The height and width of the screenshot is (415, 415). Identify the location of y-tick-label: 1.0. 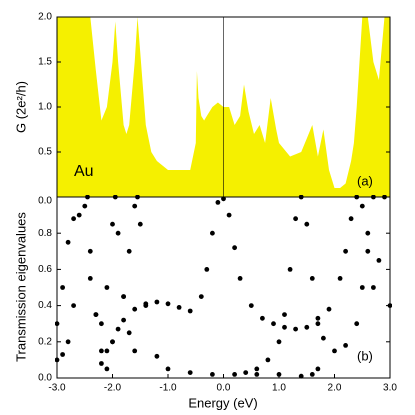
(45, 107).